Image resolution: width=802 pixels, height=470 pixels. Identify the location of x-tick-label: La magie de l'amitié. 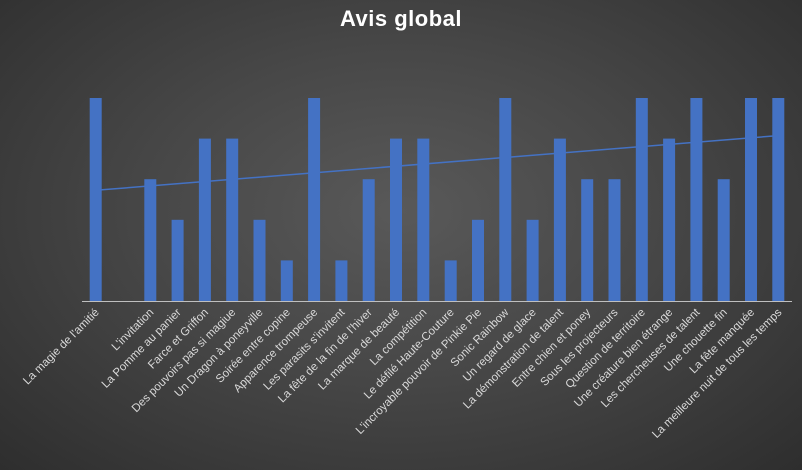
(61, 347).